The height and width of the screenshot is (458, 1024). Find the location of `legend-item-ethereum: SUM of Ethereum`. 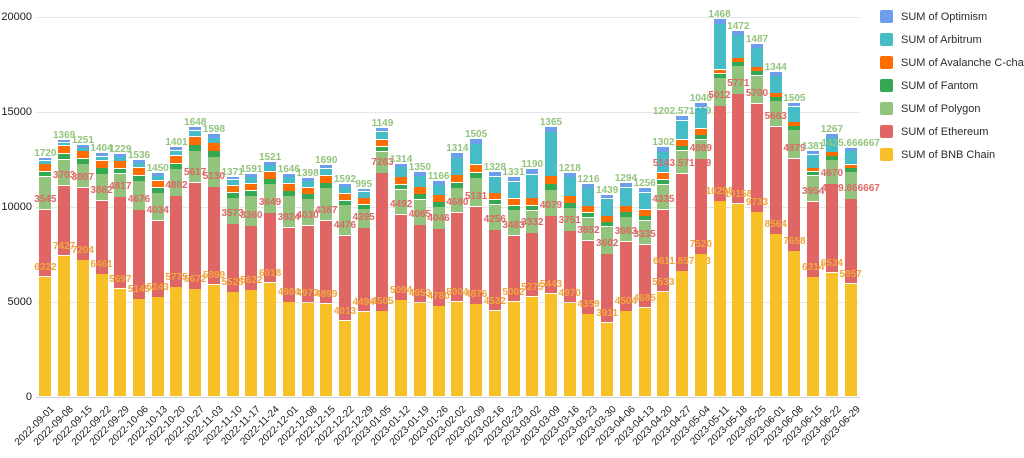

legend-item-ethereum: SUM of Ethereum is located at coordinates (952, 131).